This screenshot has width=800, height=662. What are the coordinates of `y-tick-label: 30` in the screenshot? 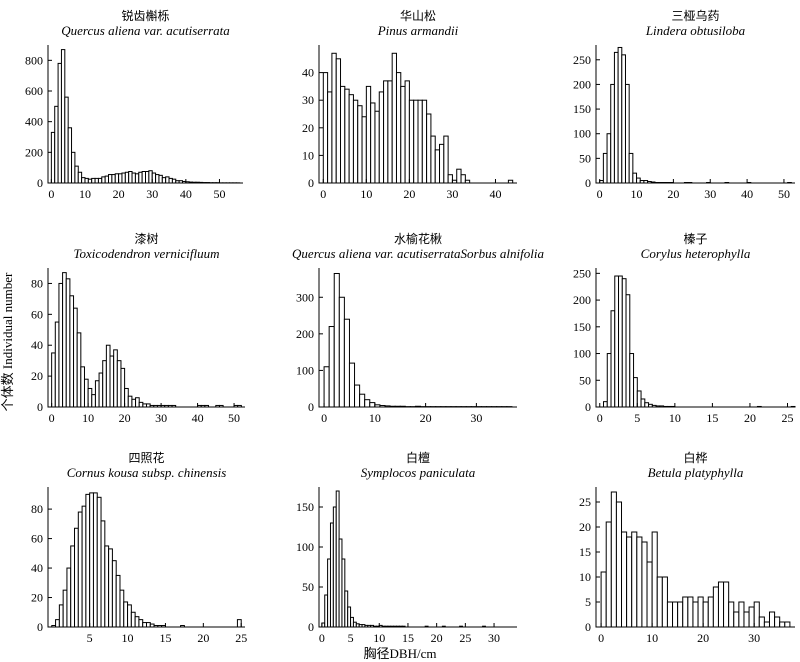 It's located at (308, 100).